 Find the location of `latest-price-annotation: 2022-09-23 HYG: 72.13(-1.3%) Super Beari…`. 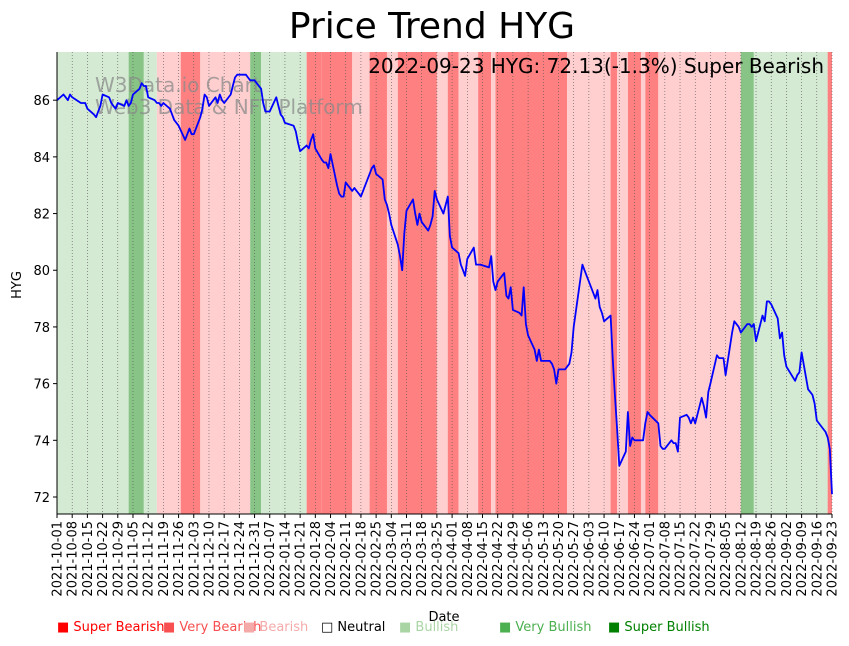

latest-price-annotation: 2022-09-23 HYG: 72.13(-1.3%) Super Beari… is located at coordinates (596, 66).